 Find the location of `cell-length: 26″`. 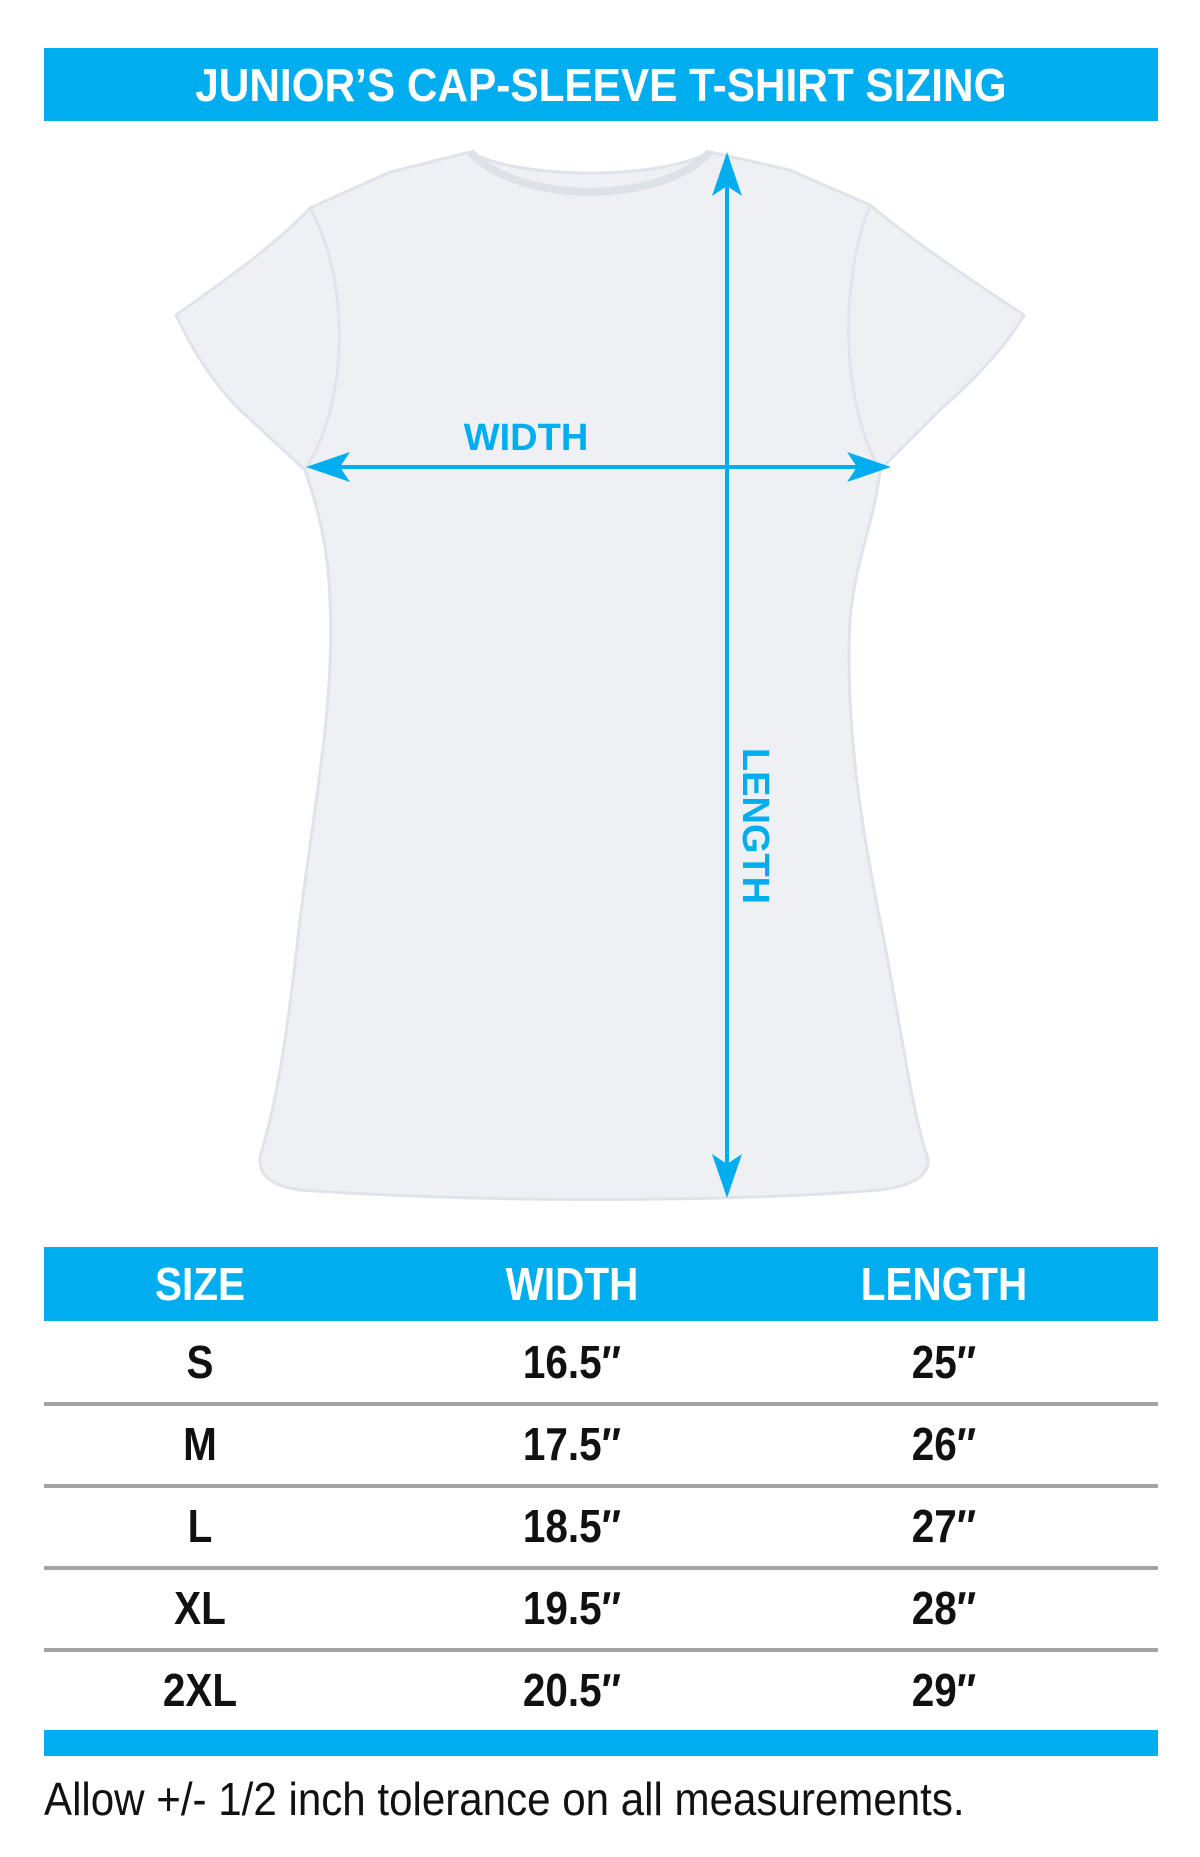

cell-length: 26″ is located at coordinates (944, 1444).